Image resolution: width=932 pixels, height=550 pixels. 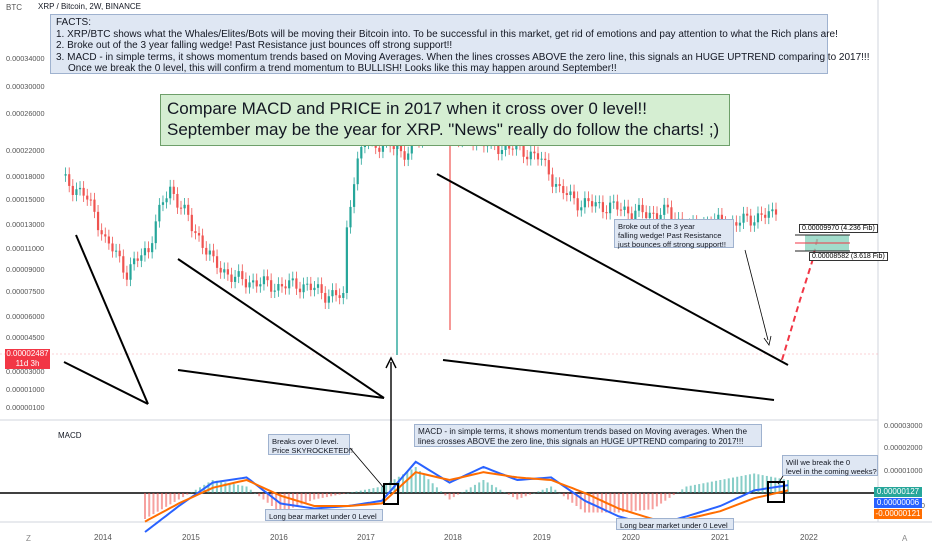 I want to click on time-tick-label: 2016, so click(x=279, y=537).